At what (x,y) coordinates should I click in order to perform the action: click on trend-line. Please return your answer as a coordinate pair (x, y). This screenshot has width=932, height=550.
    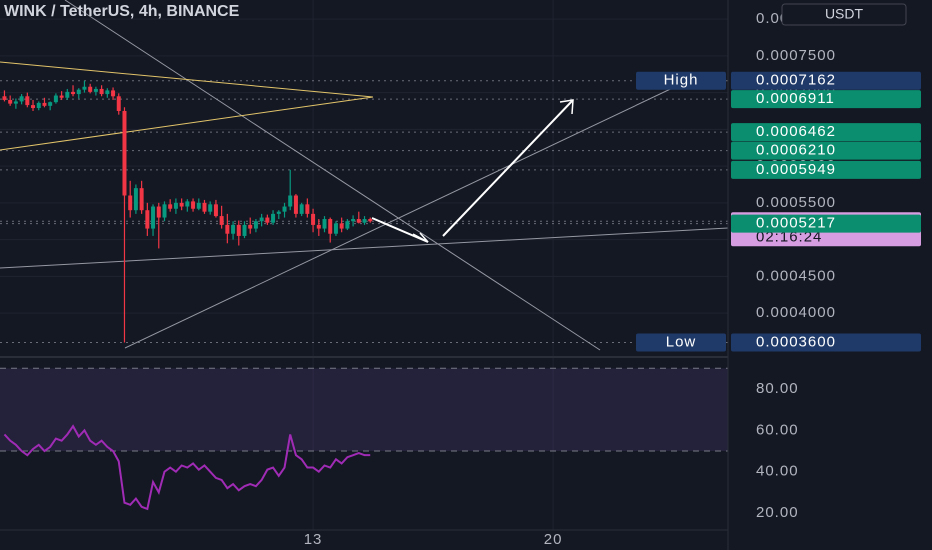
    Looking at the image, I should click on (364, 248).